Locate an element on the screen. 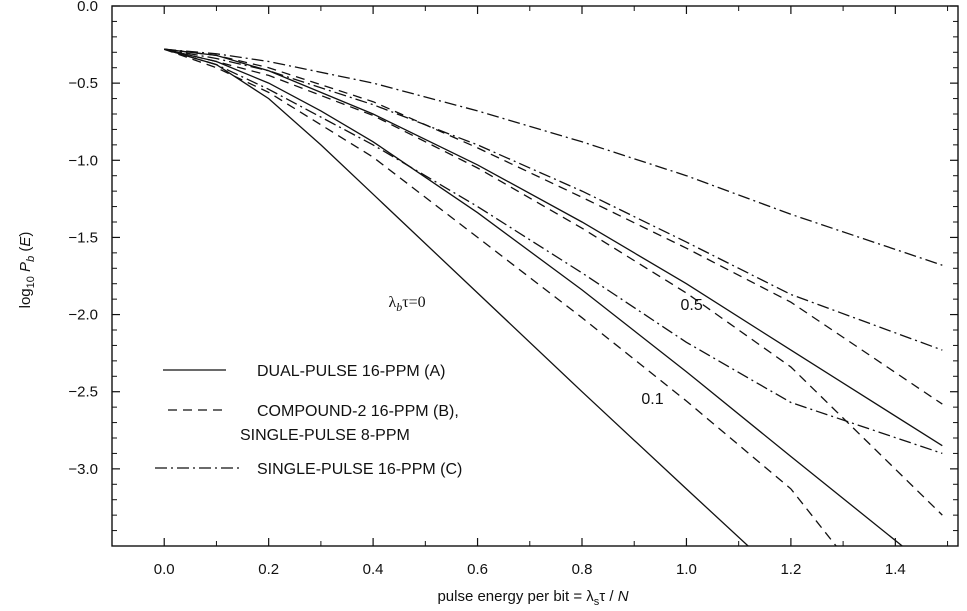 This screenshot has width=967, height=611. x-tick-label: 0.4 is located at coordinates (373, 569).